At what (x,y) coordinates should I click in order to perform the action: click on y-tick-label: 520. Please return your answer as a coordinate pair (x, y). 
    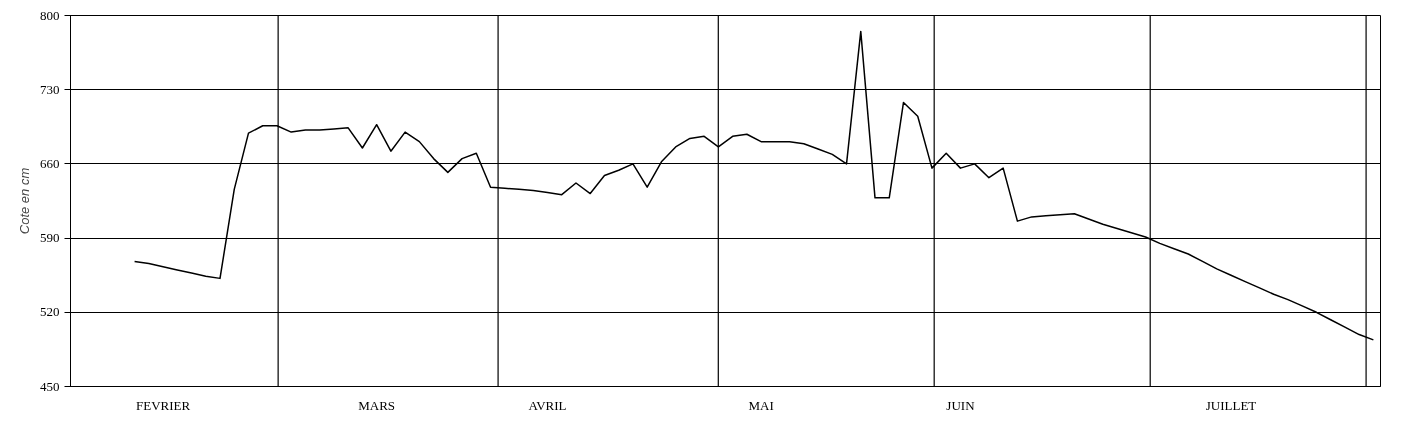
    Looking at the image, I should click on (50, 312).